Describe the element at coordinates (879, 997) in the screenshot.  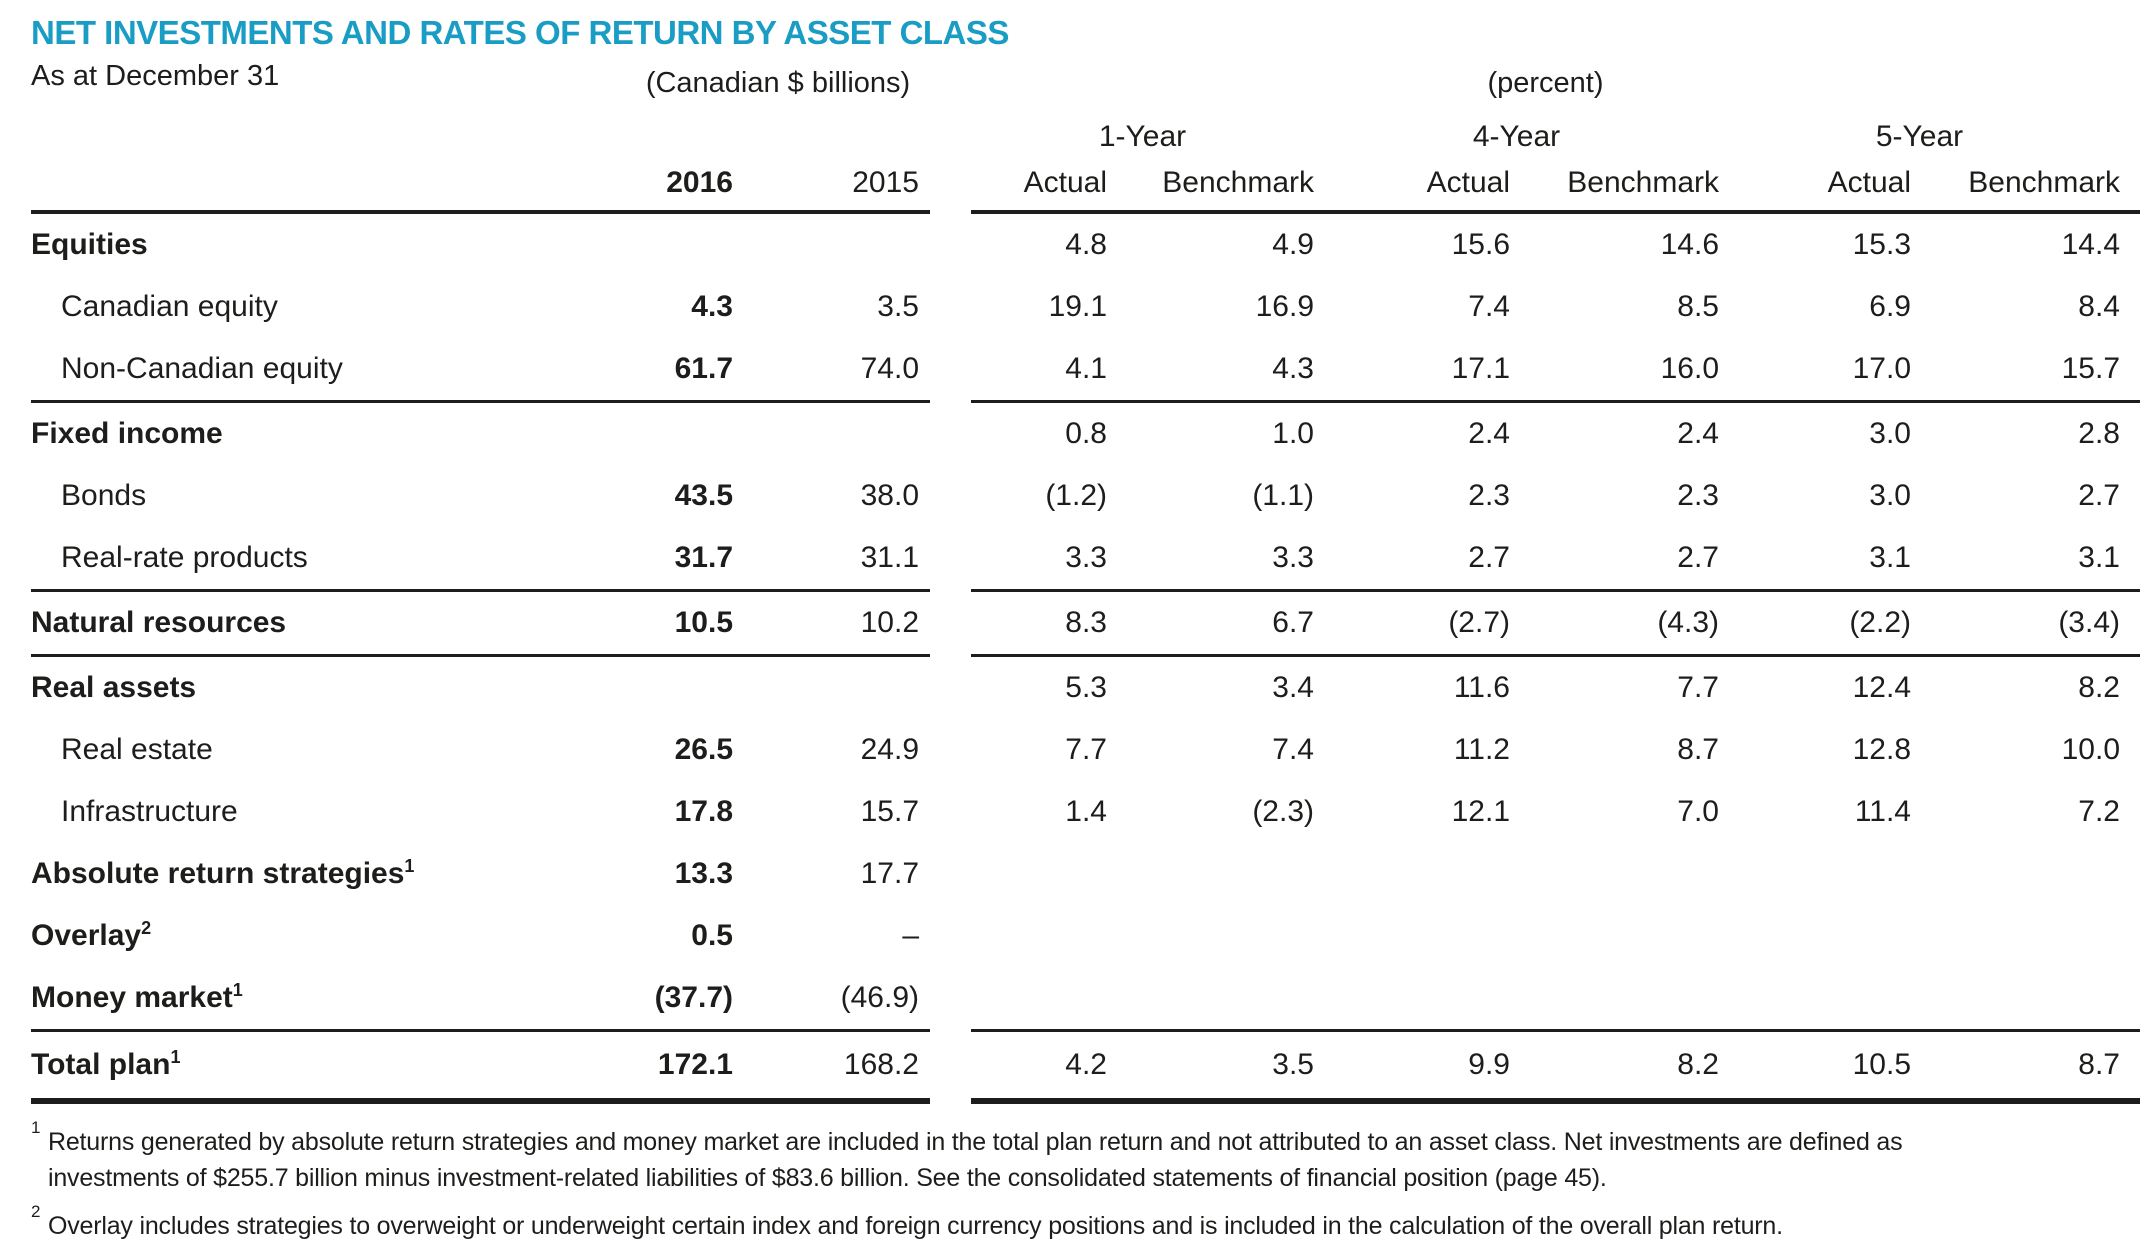
I see `value-2015: (46.9)` at that location.